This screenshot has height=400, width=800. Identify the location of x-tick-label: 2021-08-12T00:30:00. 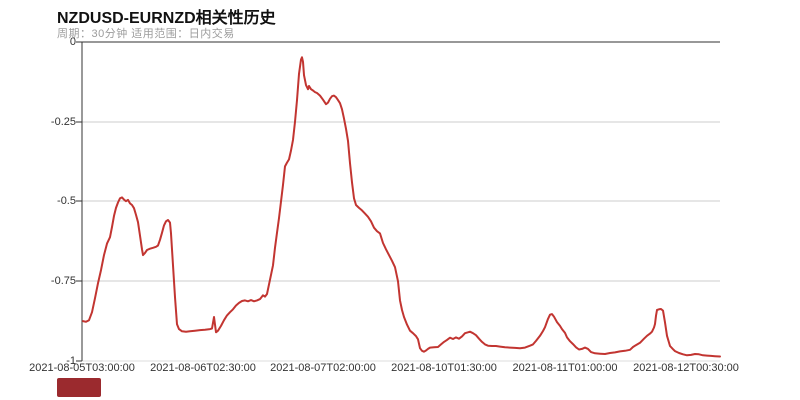
(686, 368).